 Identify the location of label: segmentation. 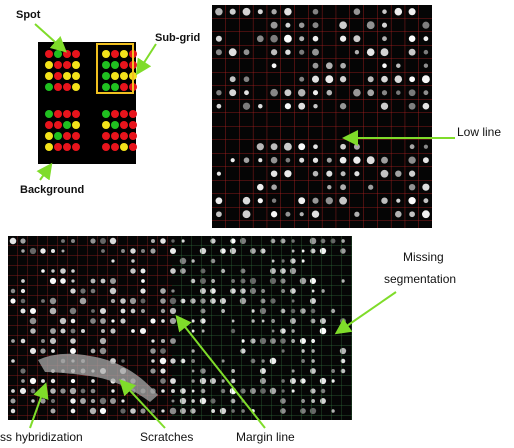
(420, 279).